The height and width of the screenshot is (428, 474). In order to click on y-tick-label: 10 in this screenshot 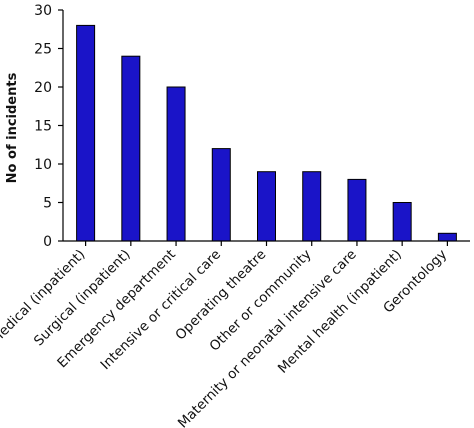, I will do `click(43, 165)`.